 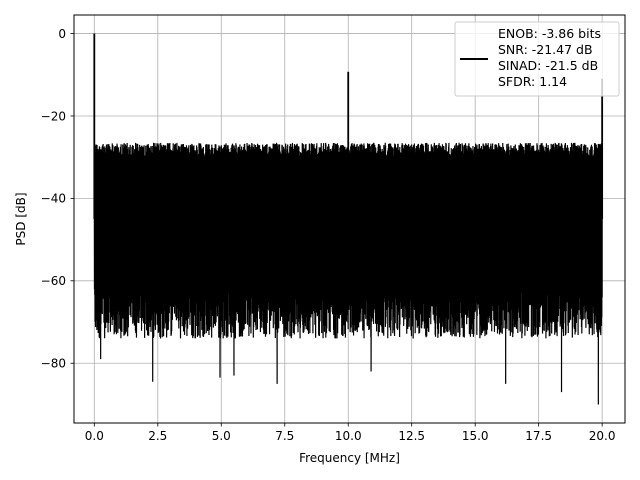 I want to click on x-tick-label: 5.0, so click(x=221, y=436).